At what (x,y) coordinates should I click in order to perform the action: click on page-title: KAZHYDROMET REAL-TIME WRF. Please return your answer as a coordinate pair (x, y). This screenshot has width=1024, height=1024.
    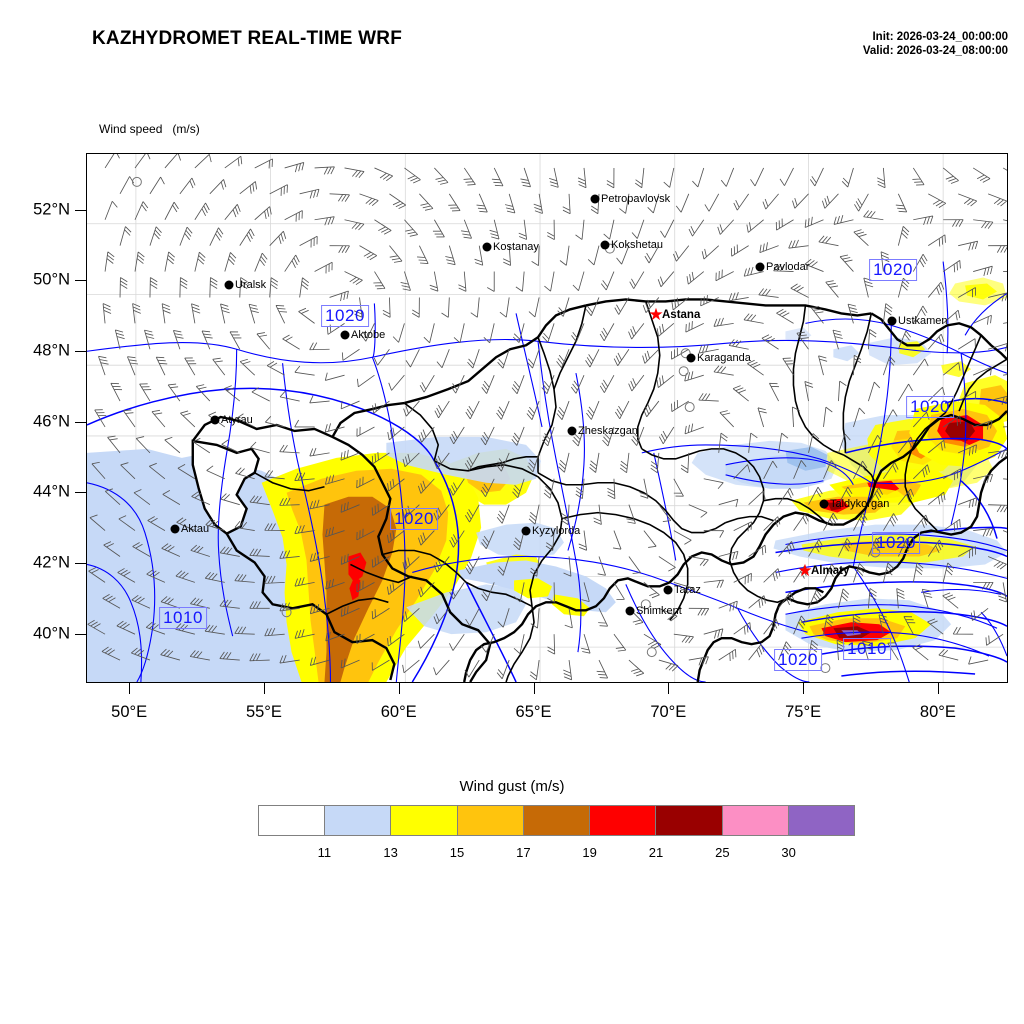
    Looking at the image, I should click on (247, 38).